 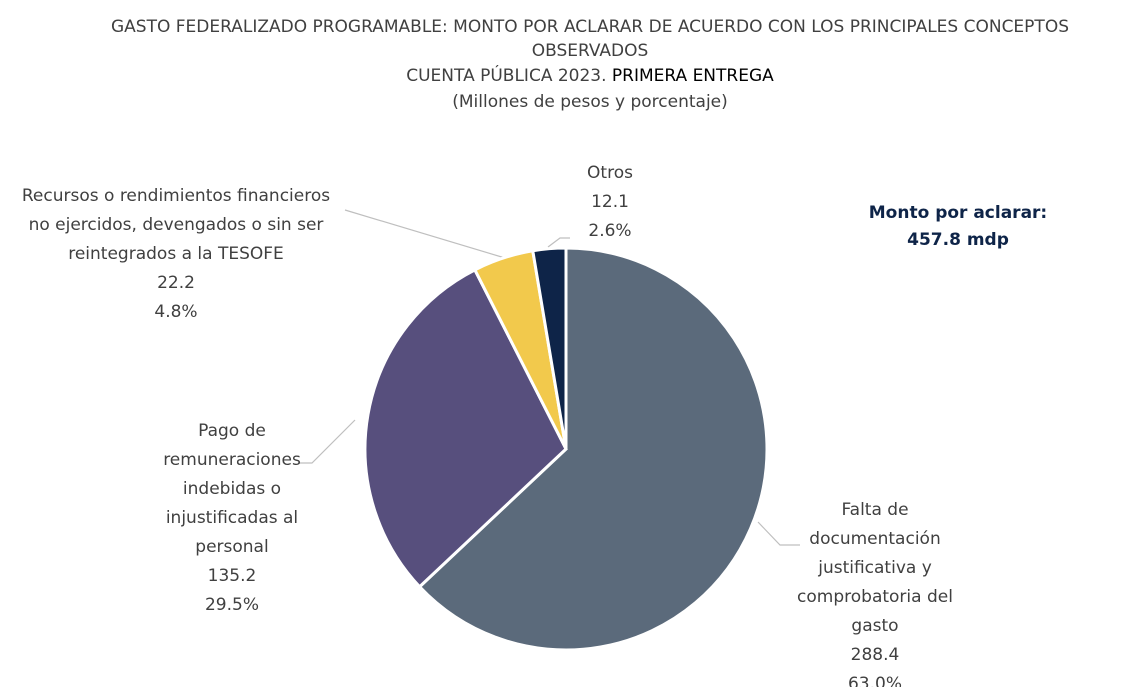 What do you see at coordinates (874, 568) in the screenshot?
I see `slice-label: justificativa y` at bounding box center [874, 568].